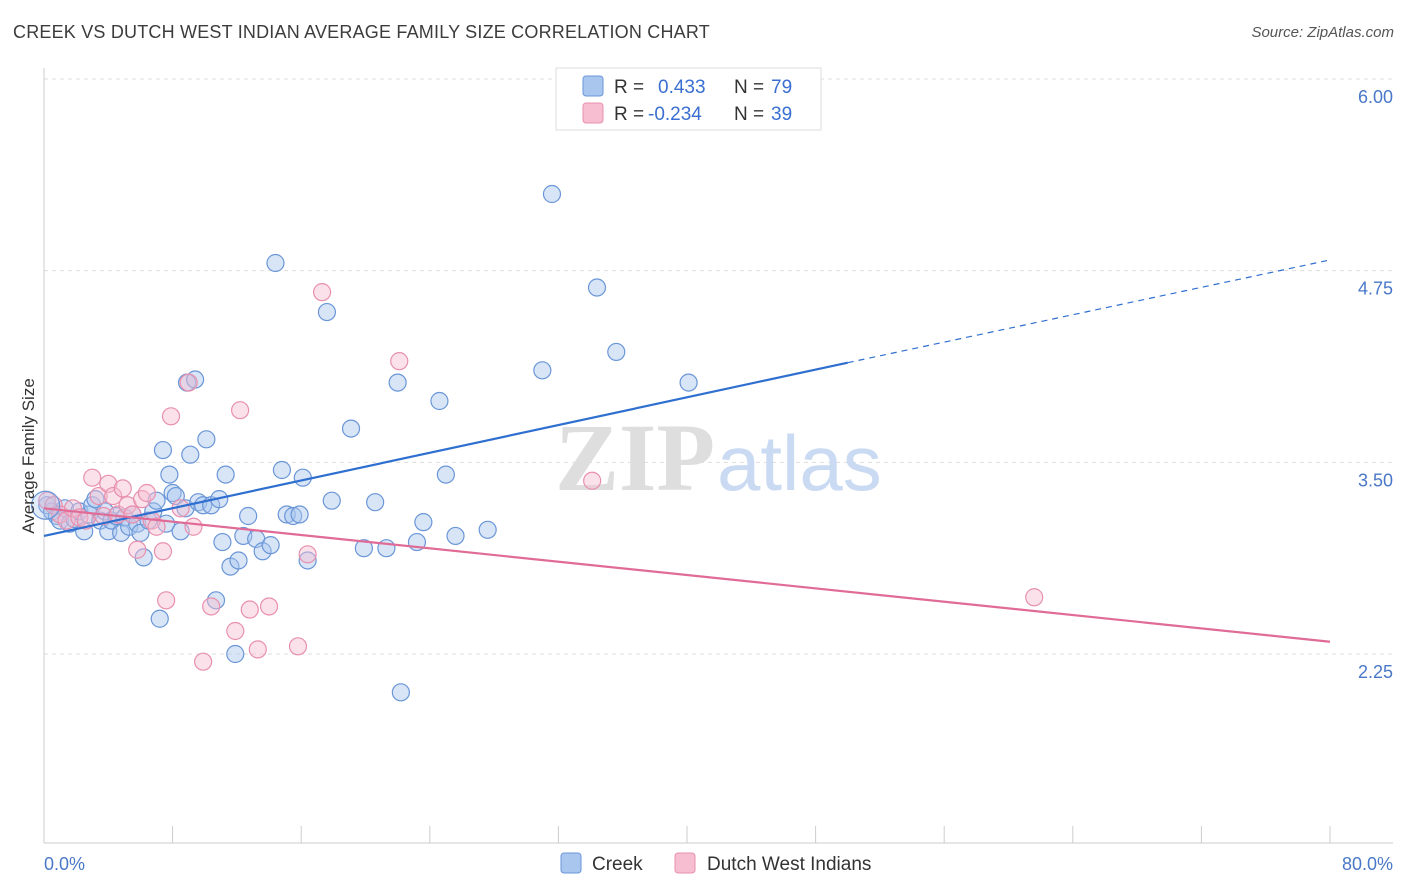 This screenshot has width=1406, height=892. What do you see at coordinates (635, 457) in the screenshot?
I see `watermark-zip: ZIP` at bounding box center [635, 457].